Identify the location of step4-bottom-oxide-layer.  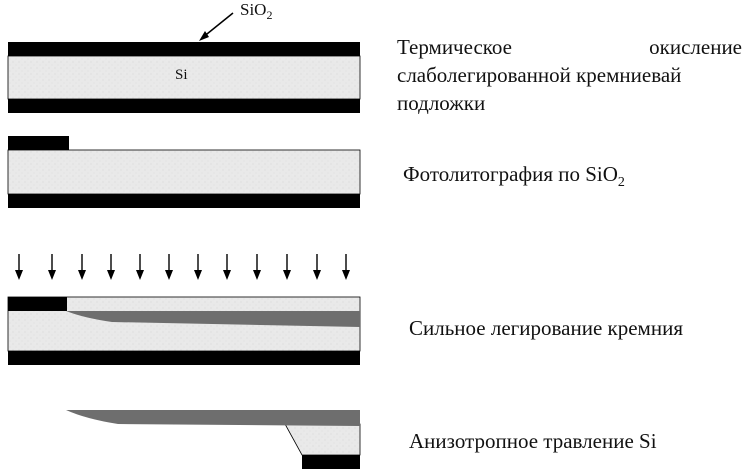
(331, 462).